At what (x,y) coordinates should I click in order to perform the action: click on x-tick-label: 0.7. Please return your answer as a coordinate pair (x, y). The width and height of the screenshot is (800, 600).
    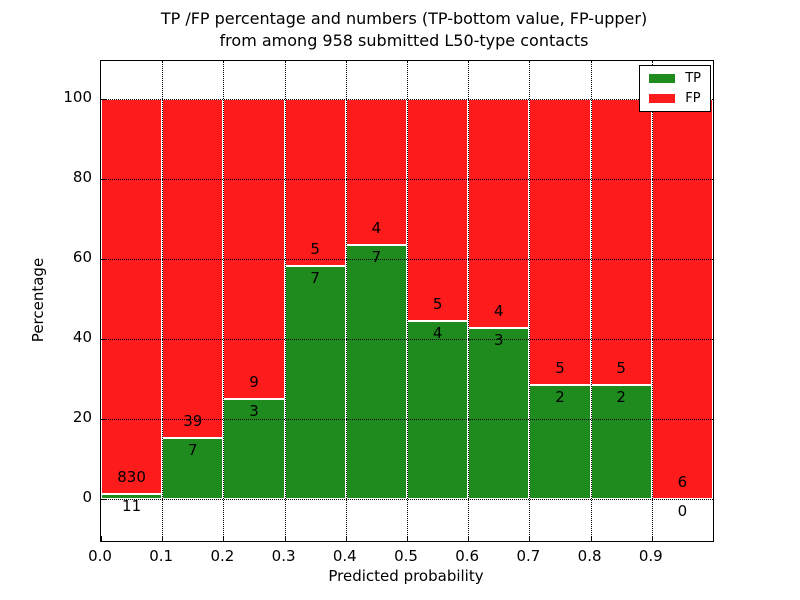
    Looking at the image, I should click on (528, 556).